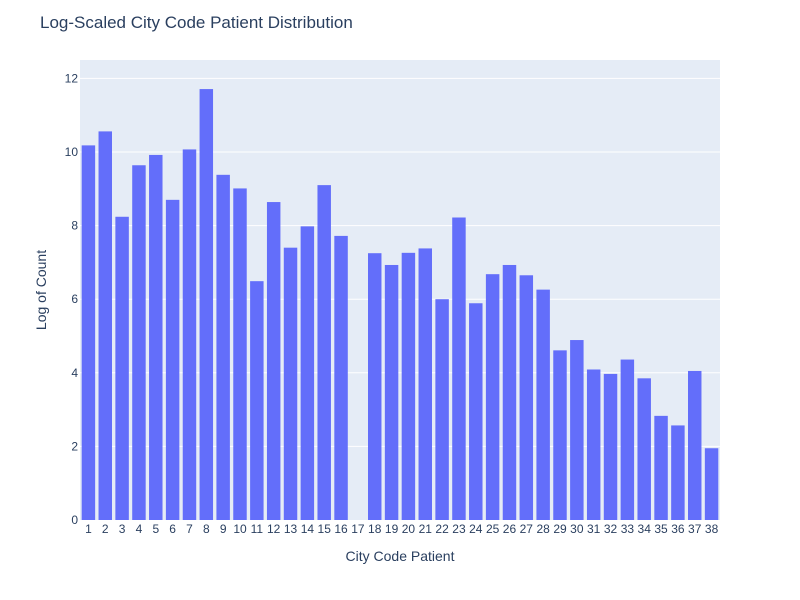  Describe the element at coordinates (74, 226) in the screenshot. I see `y-tick-label: 8` at that location.